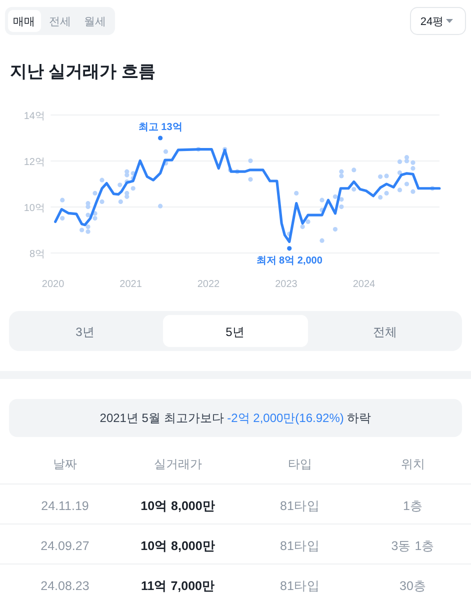 The width and height of the screenshot is (471, 602). I want to click on y-tick-label: 12억, so click(34, 162).